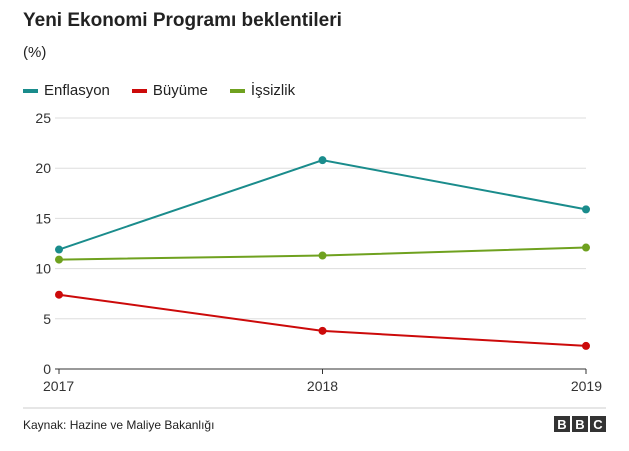 This screenshot has width=629, height=451. What do you see at coordinates (43, 168) in the screenshot?
I see `y-tick-label: 20` at bounding box center [43, 168].